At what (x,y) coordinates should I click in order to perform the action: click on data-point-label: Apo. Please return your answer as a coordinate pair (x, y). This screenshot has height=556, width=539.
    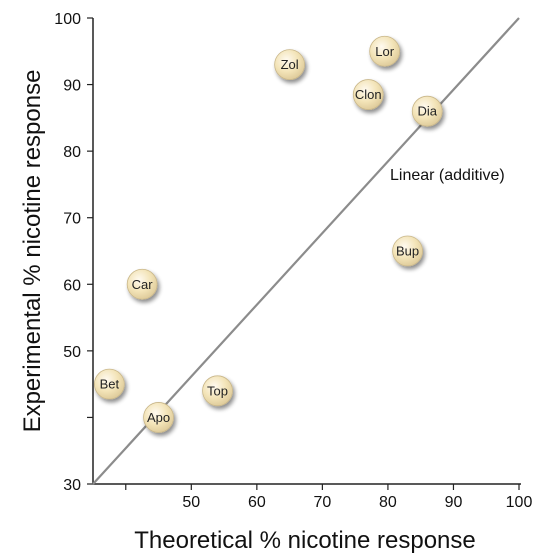
    Looking at the image, I should click on (158, 417).